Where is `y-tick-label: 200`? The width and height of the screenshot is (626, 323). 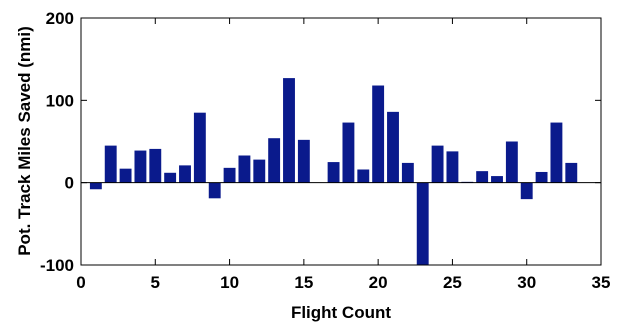 y-tick-label: 200 is located at coordinates (60, 18).